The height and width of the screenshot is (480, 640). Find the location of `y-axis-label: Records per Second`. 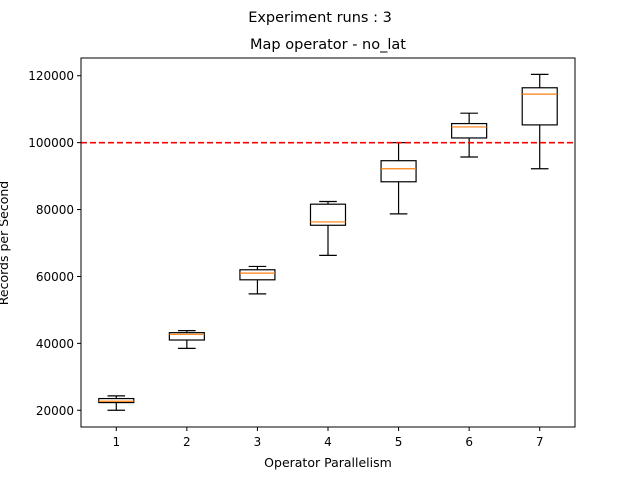

y-axis-label: Records per Second is located at coordinates (5, 243).